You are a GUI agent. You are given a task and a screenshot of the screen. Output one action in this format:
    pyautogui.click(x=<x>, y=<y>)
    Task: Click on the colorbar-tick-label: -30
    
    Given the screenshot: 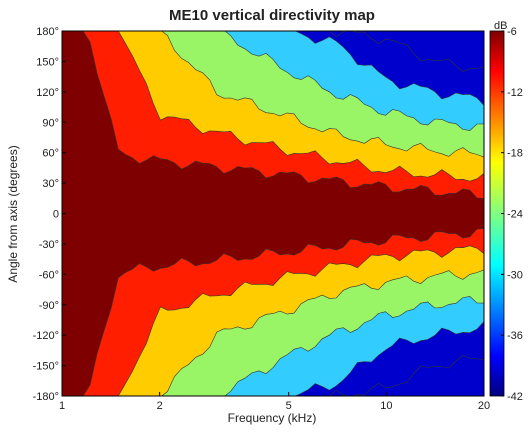 What is the action you would take?
    pyautogui.click(x=515, y=275)
    